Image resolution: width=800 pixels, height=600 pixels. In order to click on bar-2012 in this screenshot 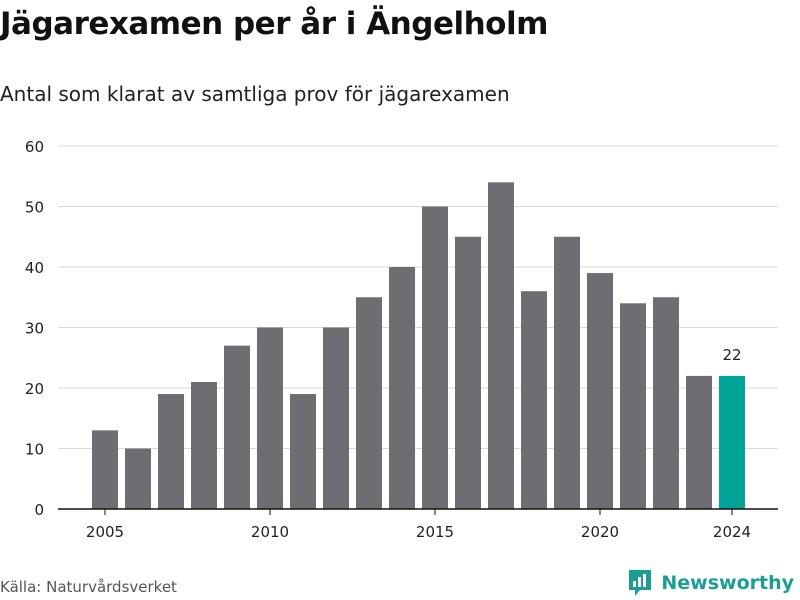, I will do `click(336, 418)`.